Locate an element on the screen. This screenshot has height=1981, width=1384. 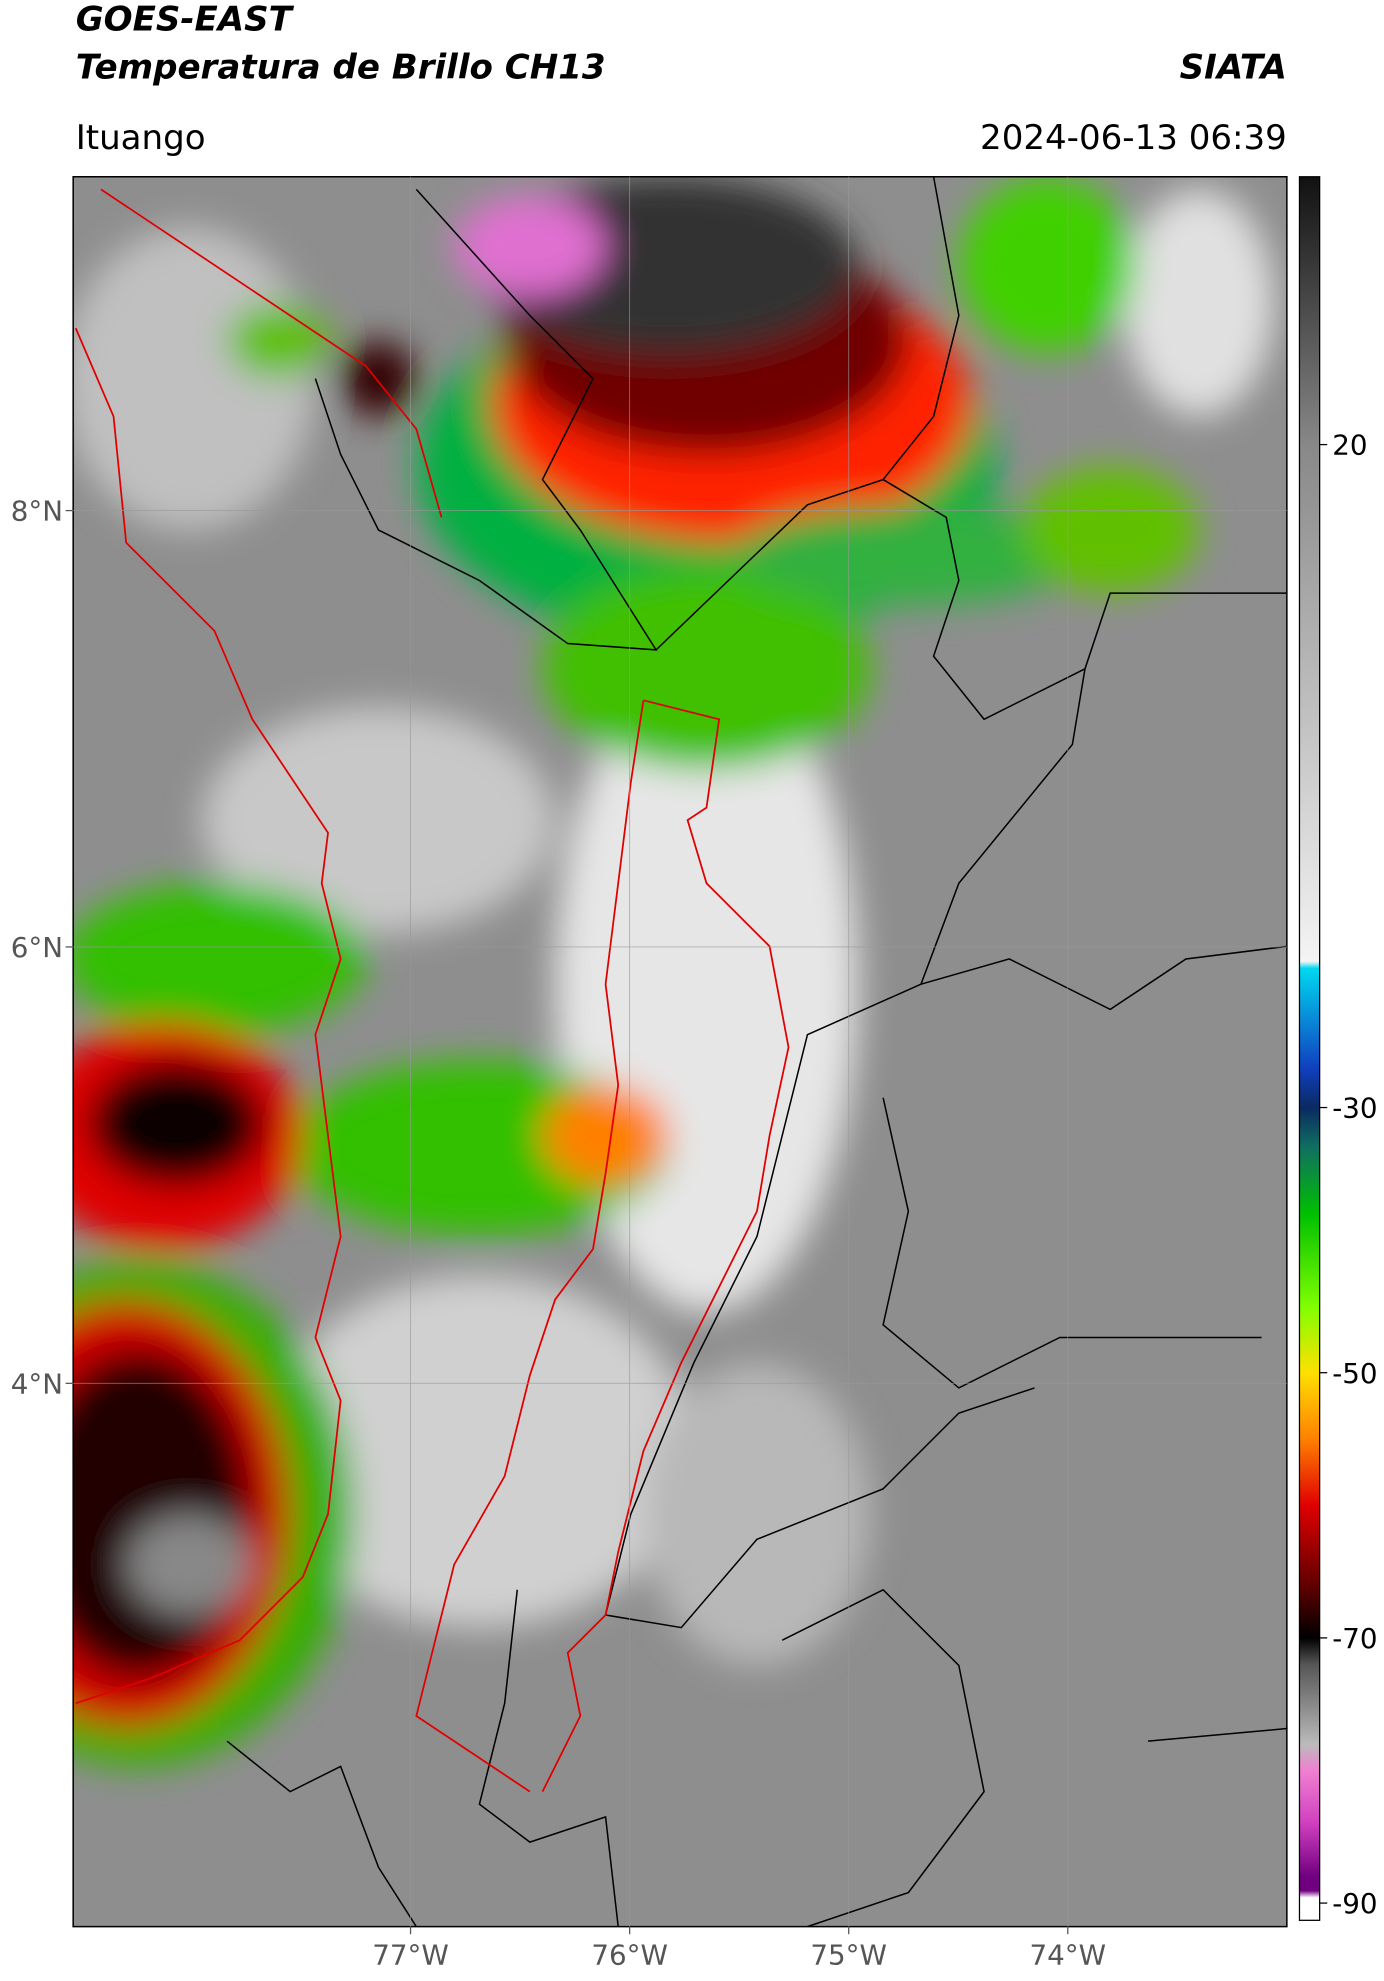
y-tick-label: 8°N is located at coordinates (37, 511).